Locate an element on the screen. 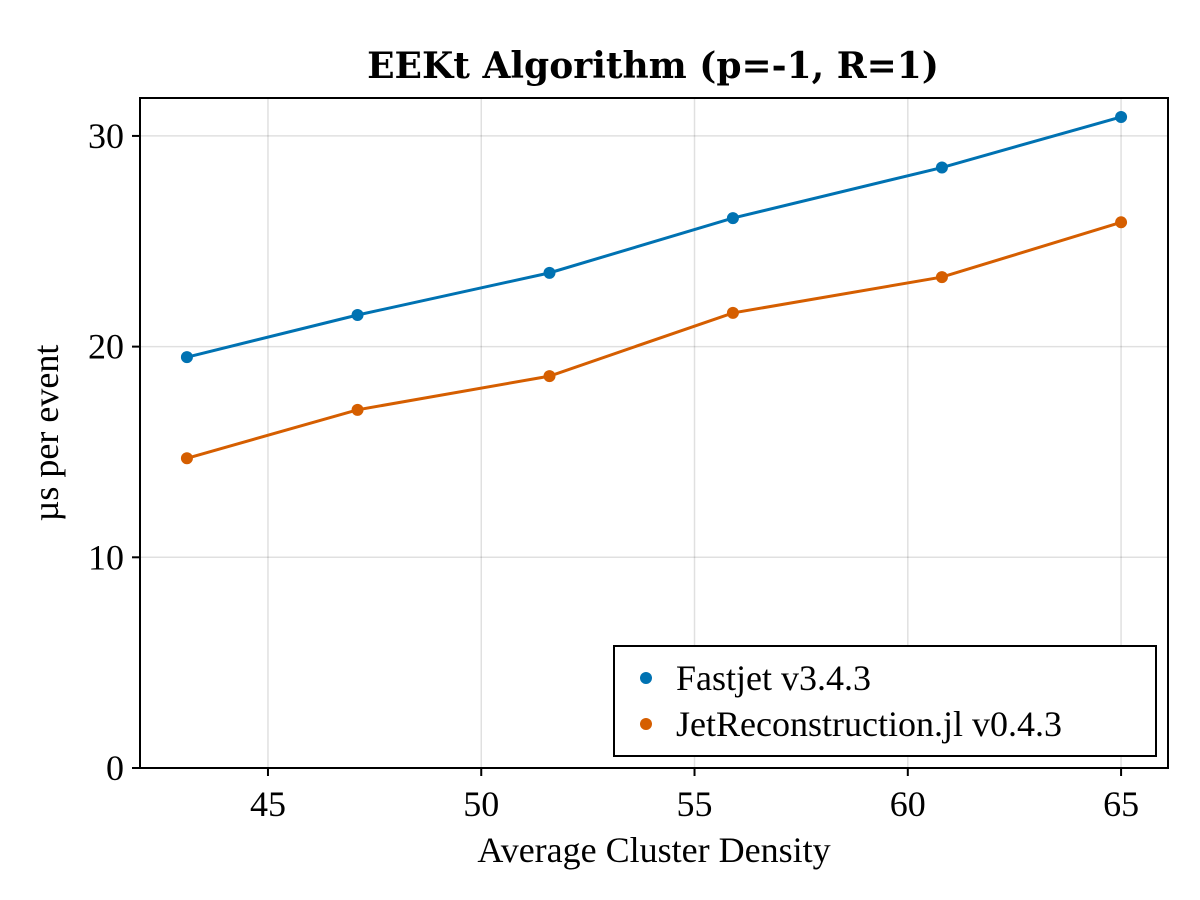 This screenshot has width=1200, height=900. legend-label: JetReconstruction.jl v0.4.3 is located at coordinates (869, 724).